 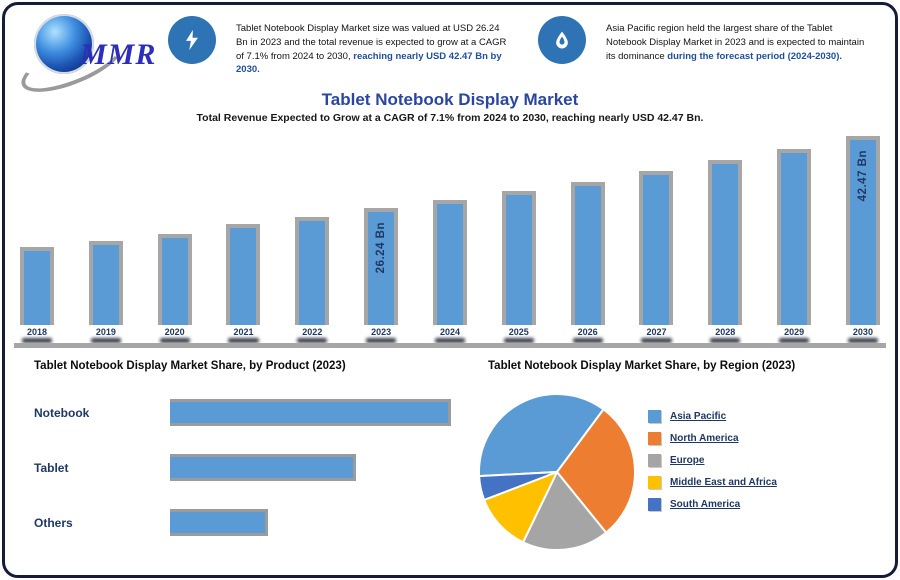 What do you see at coordinates (712, 460) in the screenshot?
I see `legend-item: Europe` at bounding box center [712, 460].